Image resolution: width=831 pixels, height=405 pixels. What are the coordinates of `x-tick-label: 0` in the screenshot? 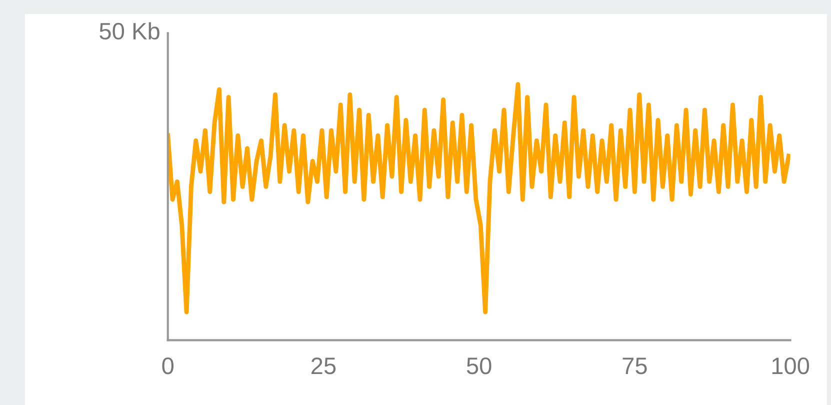 It's located at (168, 365).